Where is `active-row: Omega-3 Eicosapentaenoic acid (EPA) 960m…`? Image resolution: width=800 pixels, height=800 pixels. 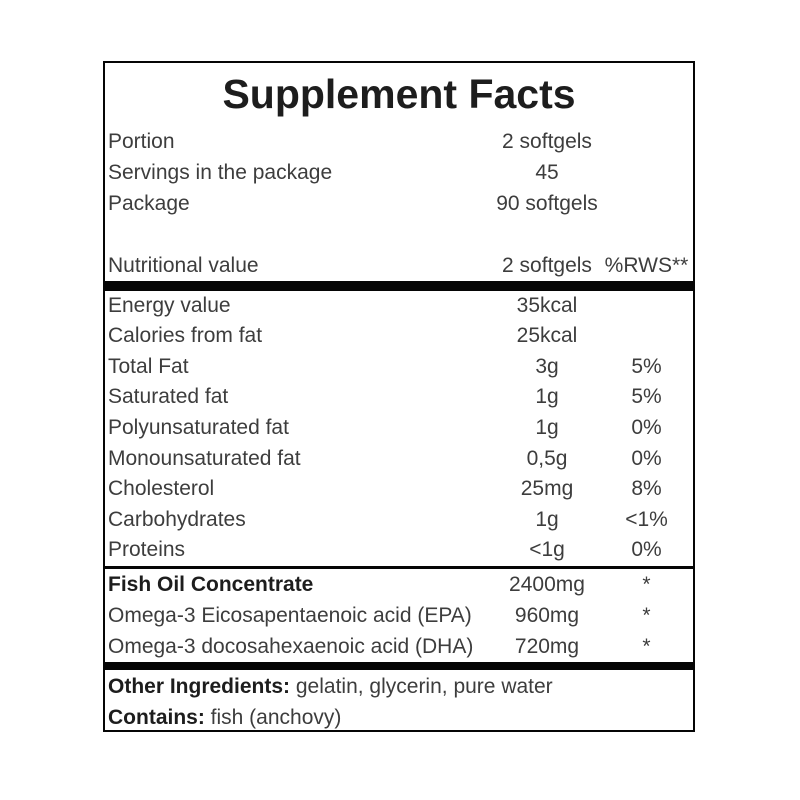
active-row: Omega-3 Eicosapentaenoic acid (EPA) 960m… is located at coordinates (399, 615).